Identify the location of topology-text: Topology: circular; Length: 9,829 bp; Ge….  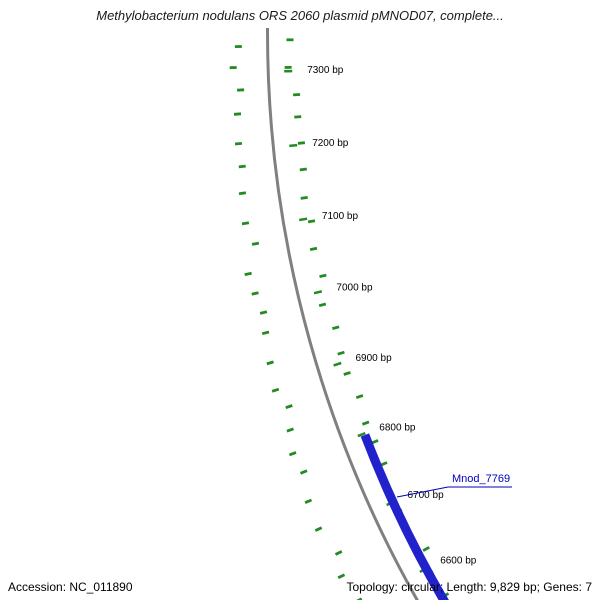
(469, 587).